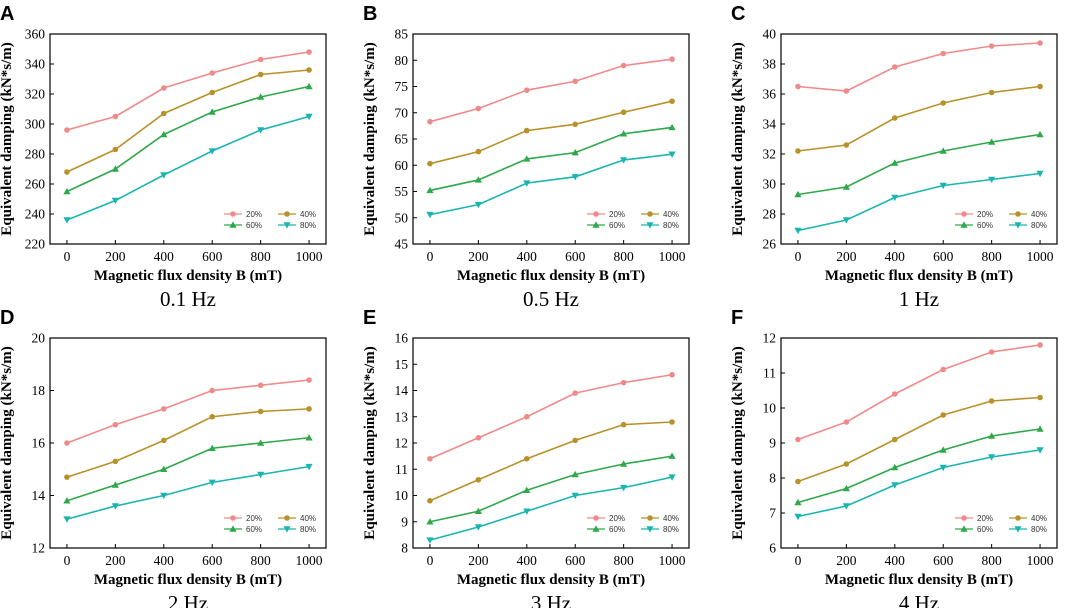 This screenshot has height=608, width=1072. I want to click on y-tick-label: 320, so click(35, 94).